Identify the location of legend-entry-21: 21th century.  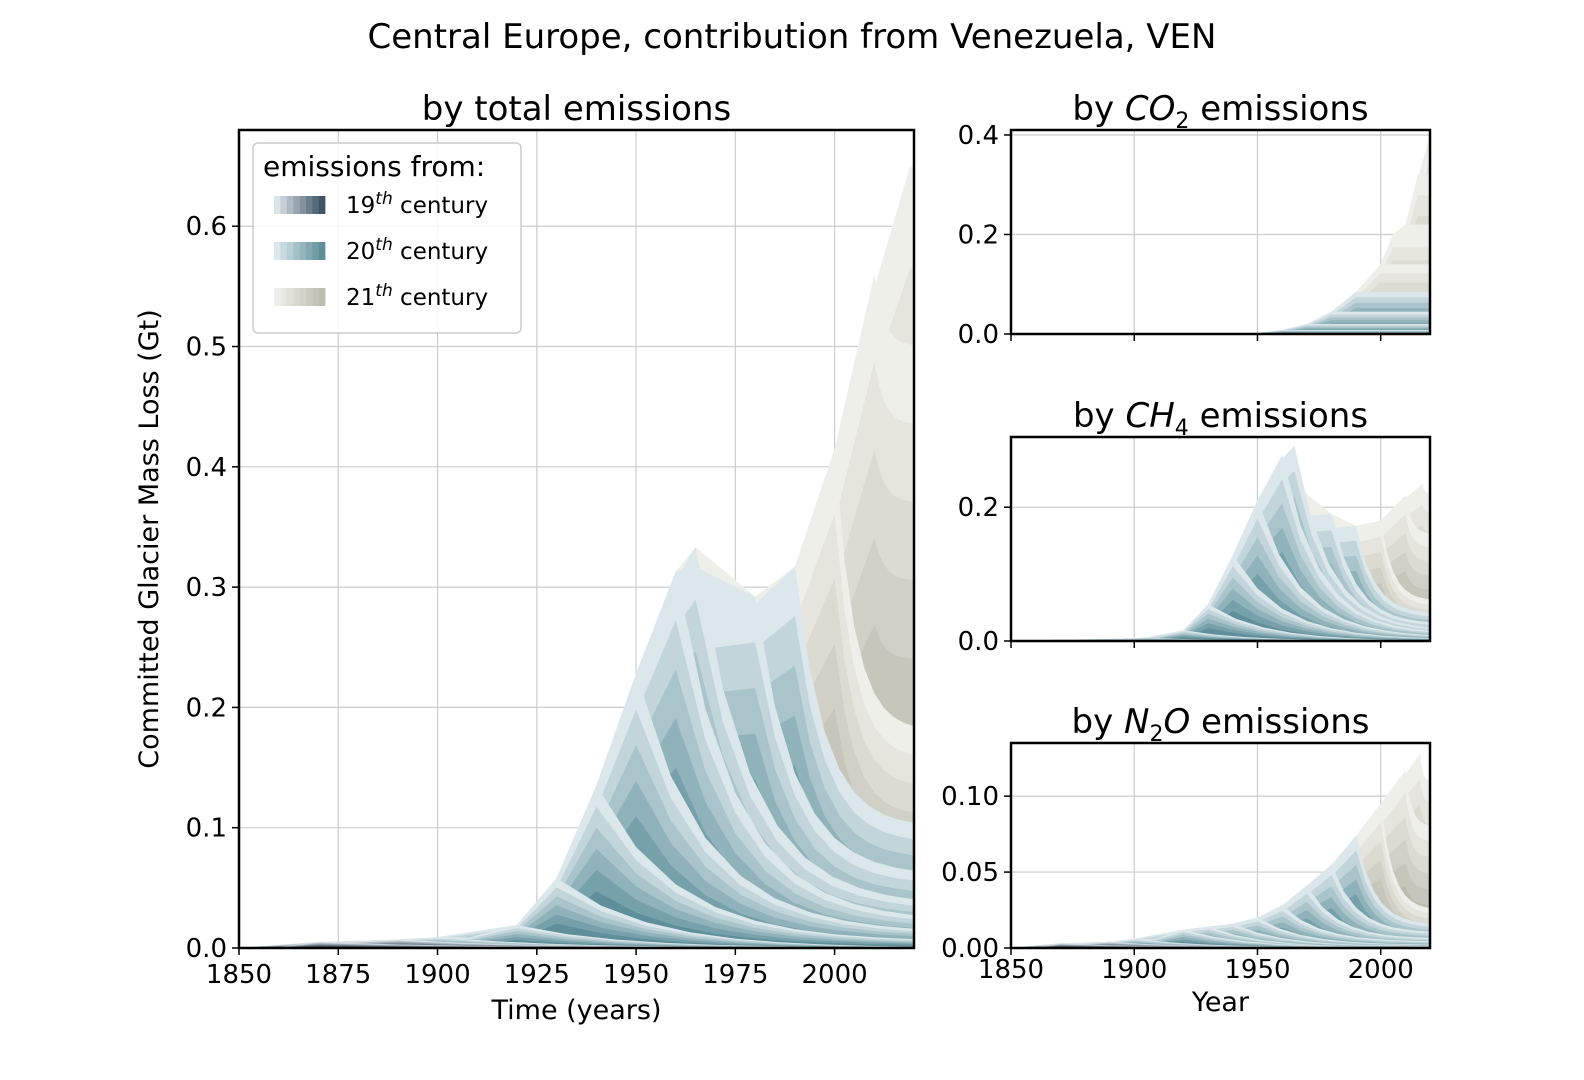
(381, 296).